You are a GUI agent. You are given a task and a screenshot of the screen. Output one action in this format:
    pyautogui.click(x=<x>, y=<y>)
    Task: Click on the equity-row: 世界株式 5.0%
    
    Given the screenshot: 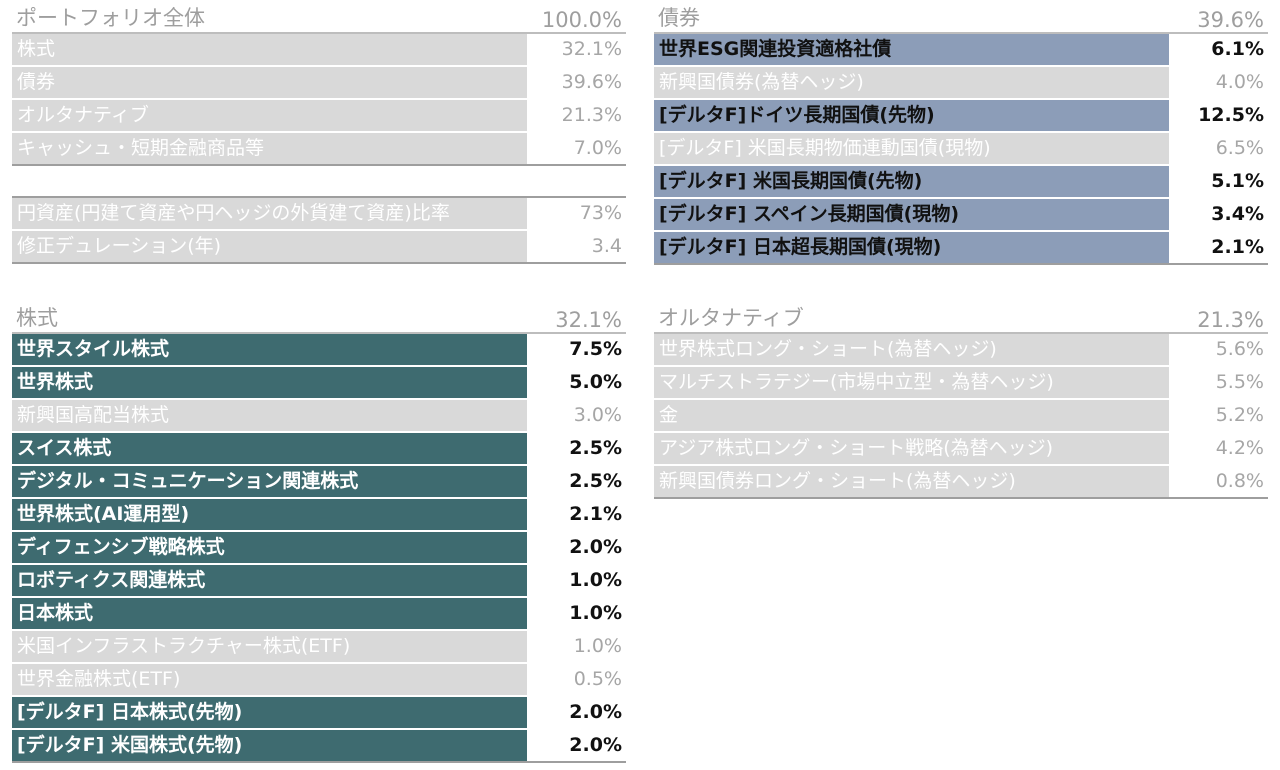 What is the action you would take?
    pyautogui.click(x=319, y=383)
    